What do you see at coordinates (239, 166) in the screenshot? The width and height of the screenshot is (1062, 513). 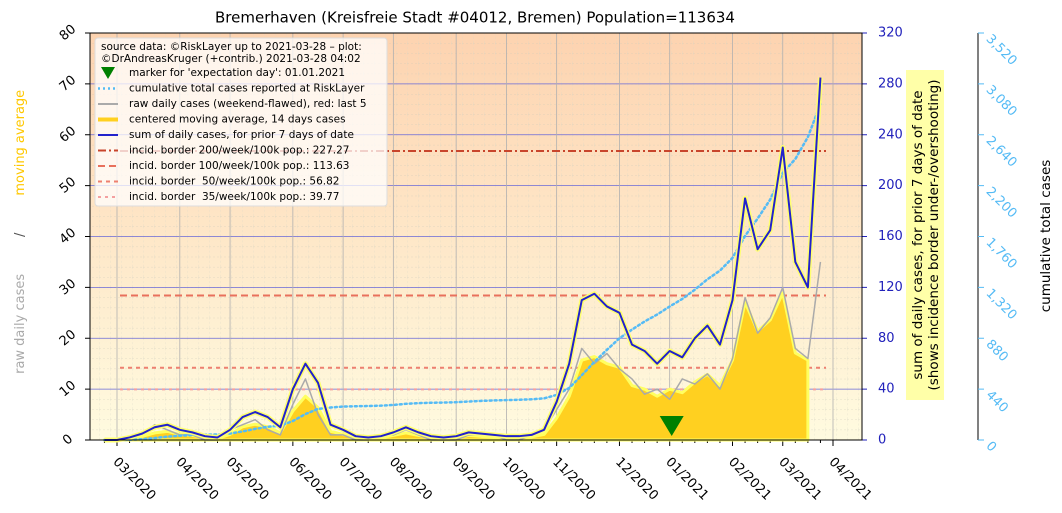 I see `legend-label: incid. border 100/week/100k pop.: 113.63` at bounding box center [239, 166].